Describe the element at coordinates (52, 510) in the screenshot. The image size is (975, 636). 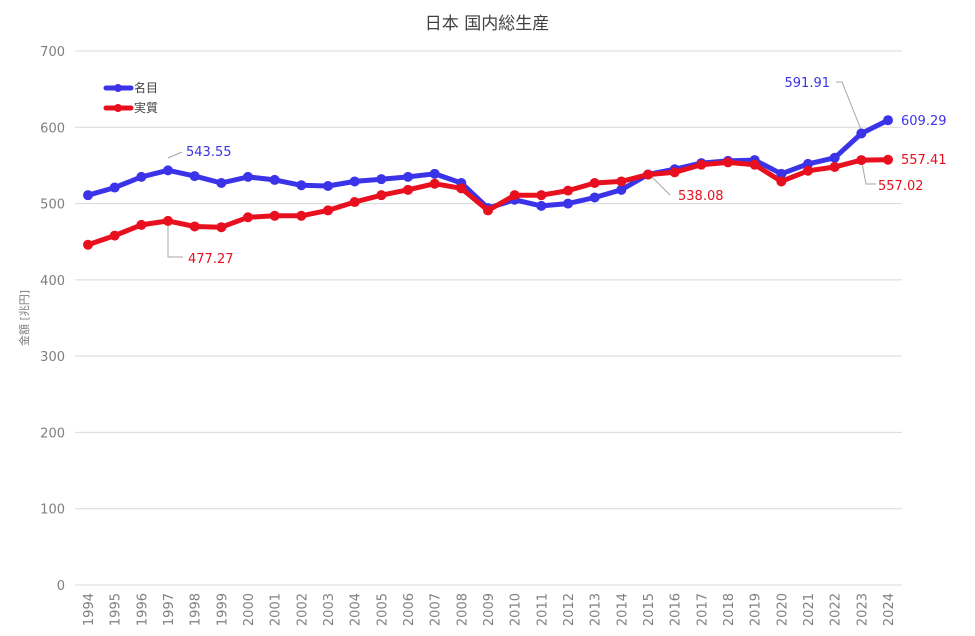
I see `y-tick-label: 100` at that location.